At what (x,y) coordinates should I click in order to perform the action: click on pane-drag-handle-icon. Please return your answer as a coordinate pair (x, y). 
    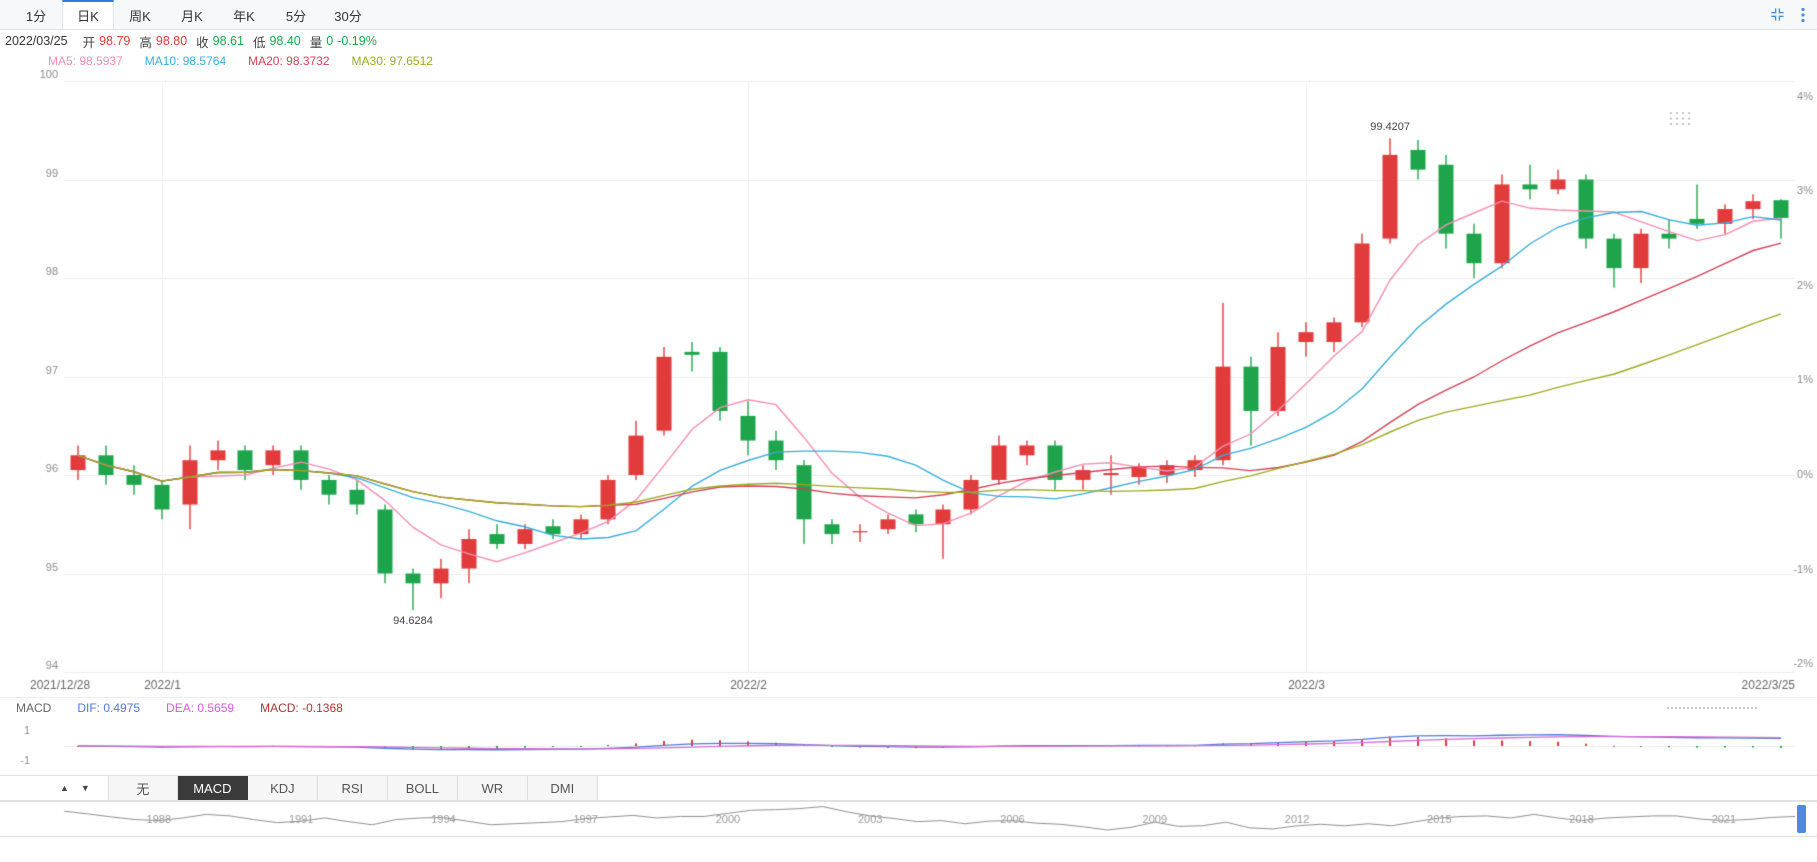
    Looking at the image, I should click on (1680, 118).